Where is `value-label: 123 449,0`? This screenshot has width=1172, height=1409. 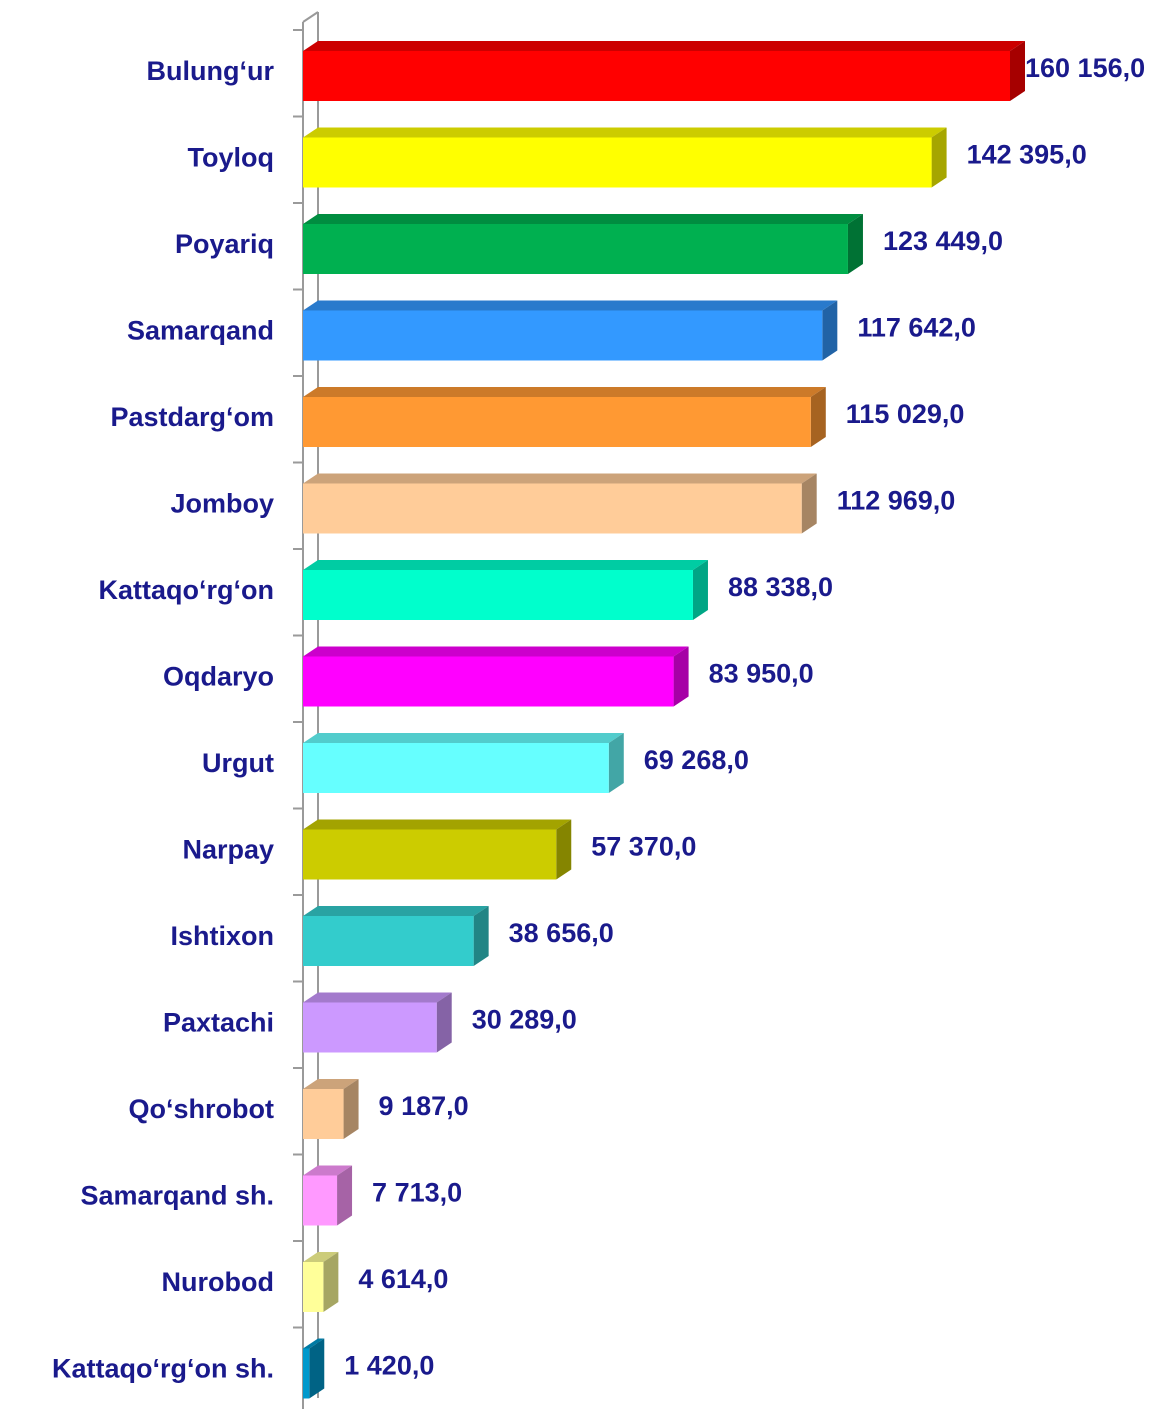
value-label: 123 449,0 is located at coordinates (943, 241).